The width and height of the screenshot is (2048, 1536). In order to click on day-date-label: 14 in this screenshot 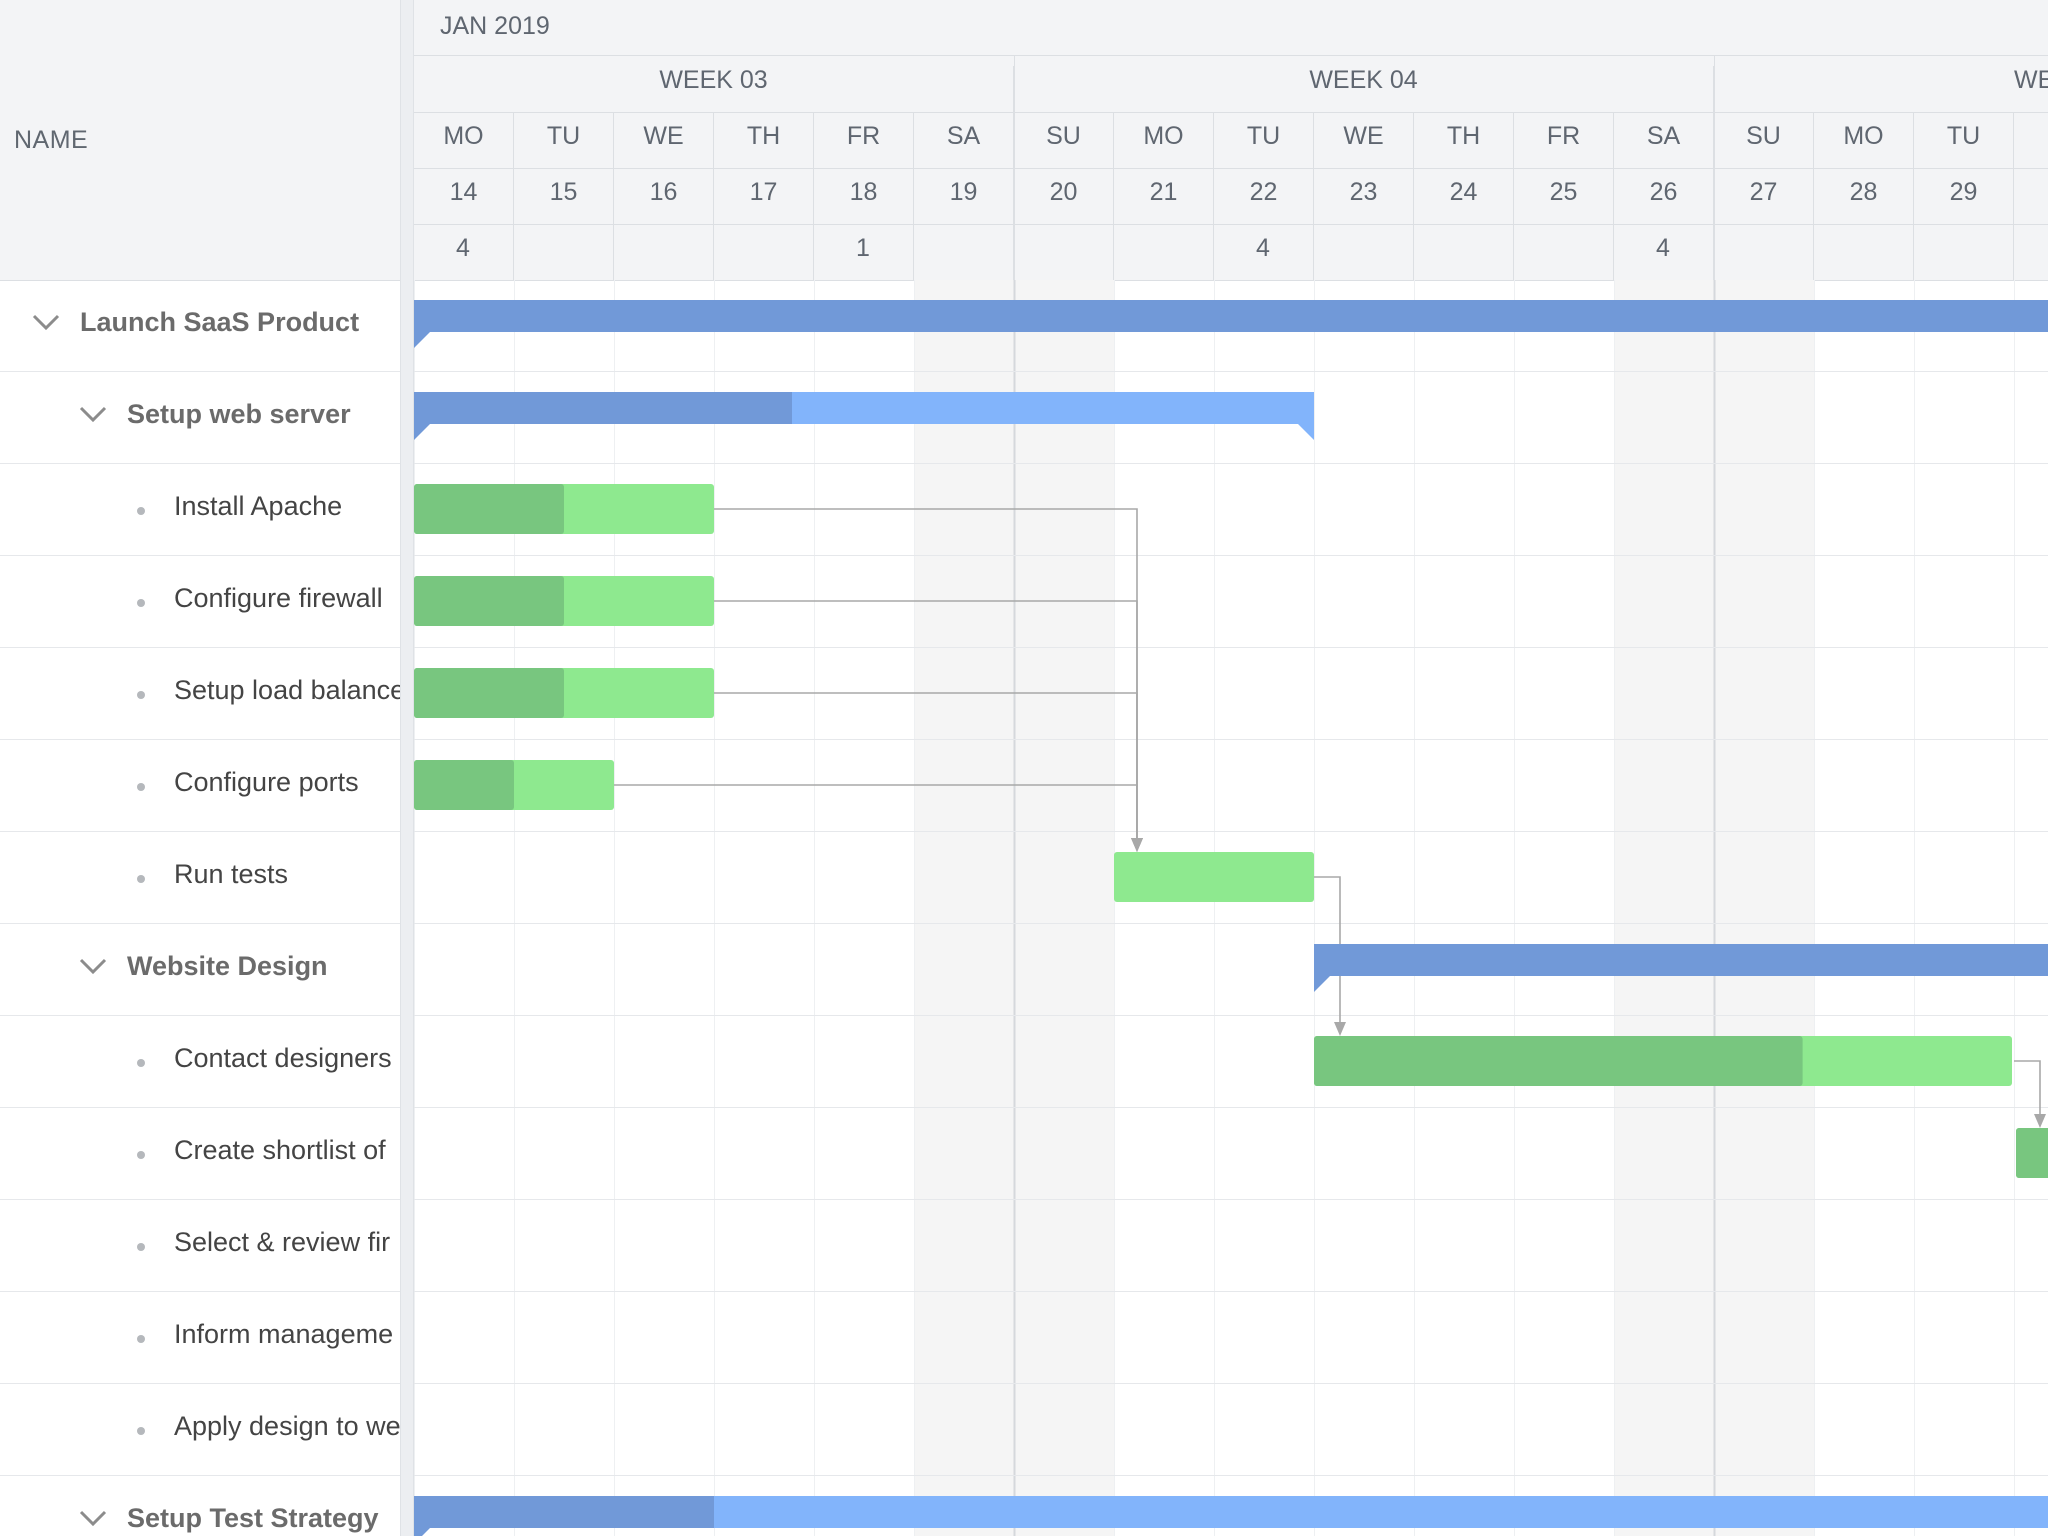, I will do `click(464, 196)`.